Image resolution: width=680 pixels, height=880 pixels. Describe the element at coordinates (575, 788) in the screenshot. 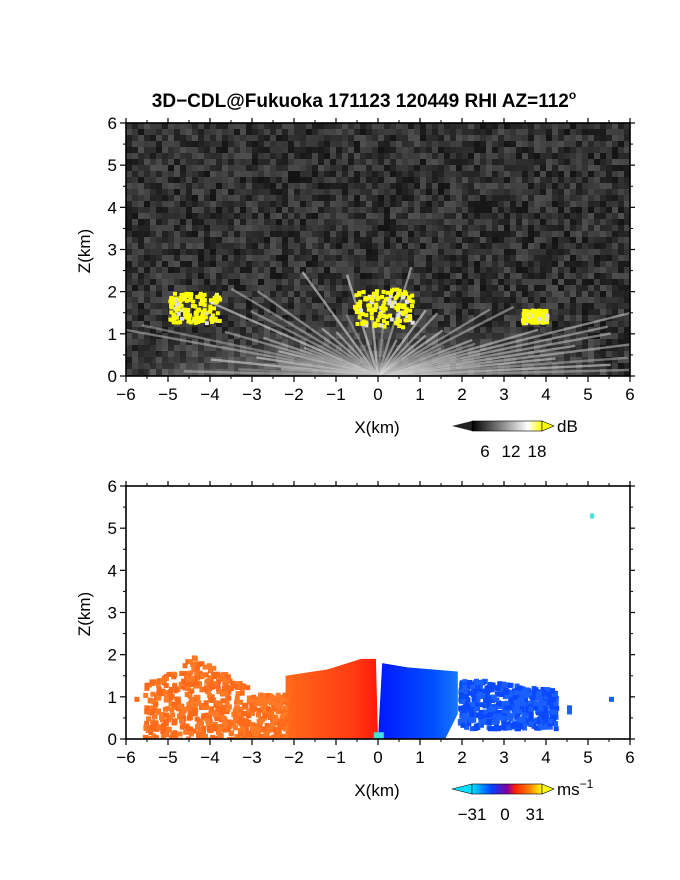

I see `velocity-colorbar-unit: ms−1` at that location.